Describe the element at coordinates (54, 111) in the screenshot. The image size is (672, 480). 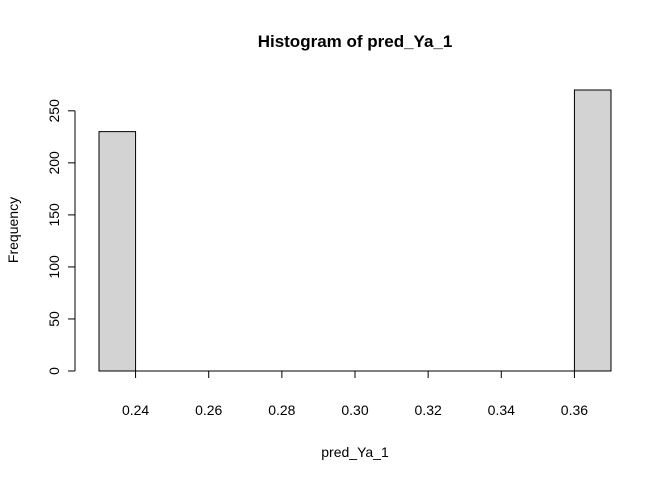
I see `y-tick-label: 250` at that location.